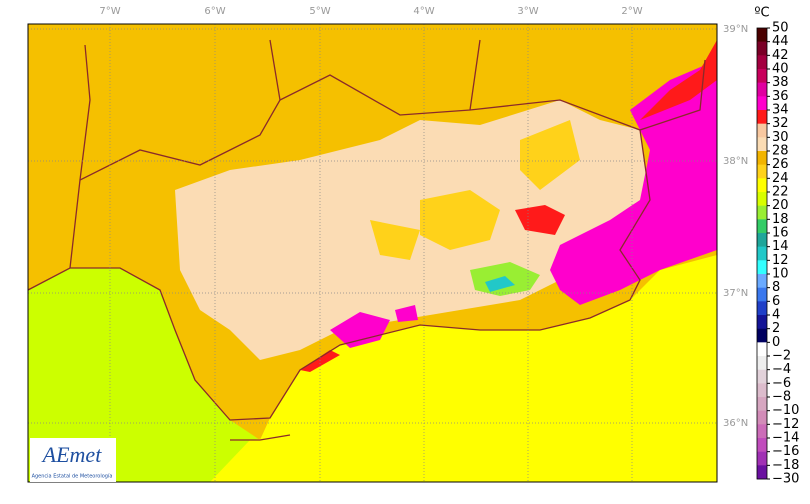  Describe the element at coordinates (780, 123) in the screenshot. I see `colorbar-label: 32` at that location.